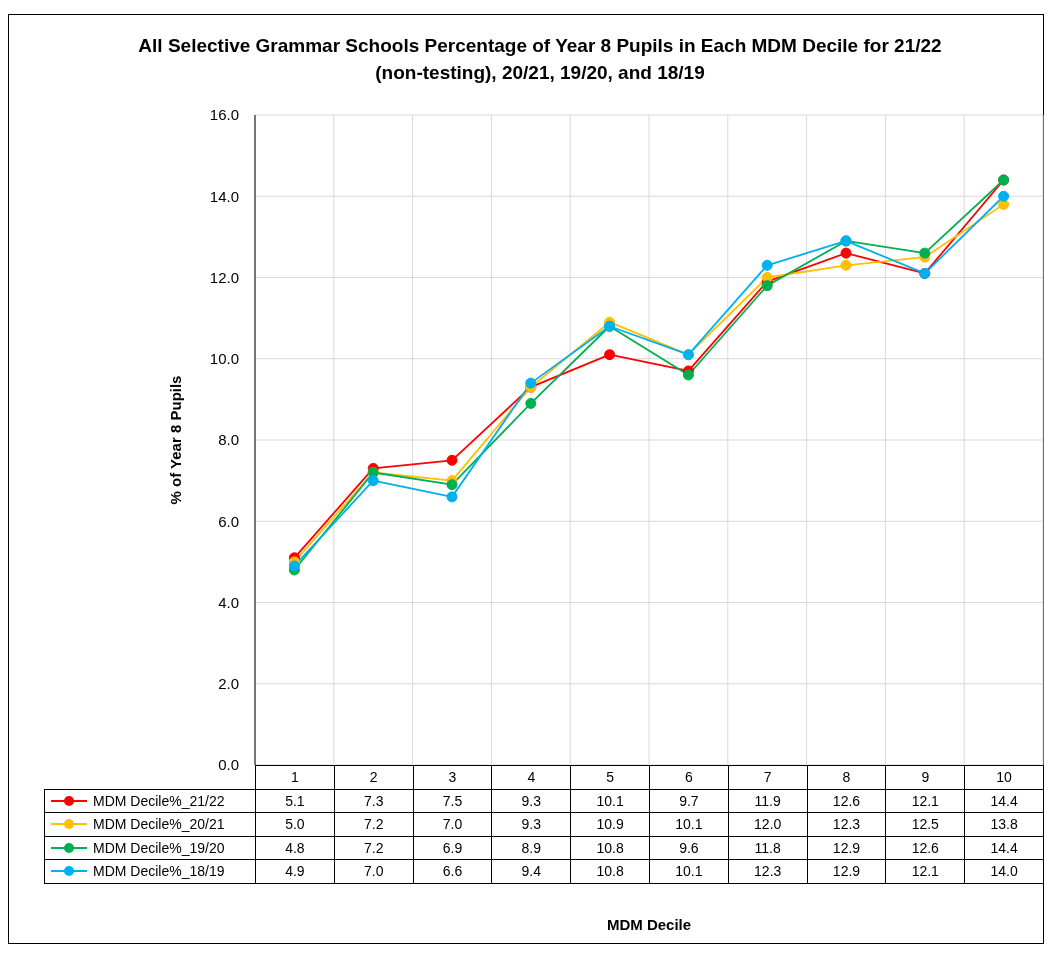 This screenshot has height=954, width=1051. What do you see at coordinates (228, 521) in the screenshot?
I see `y-tick-label: 6.0` at bounding box center [228, 521].